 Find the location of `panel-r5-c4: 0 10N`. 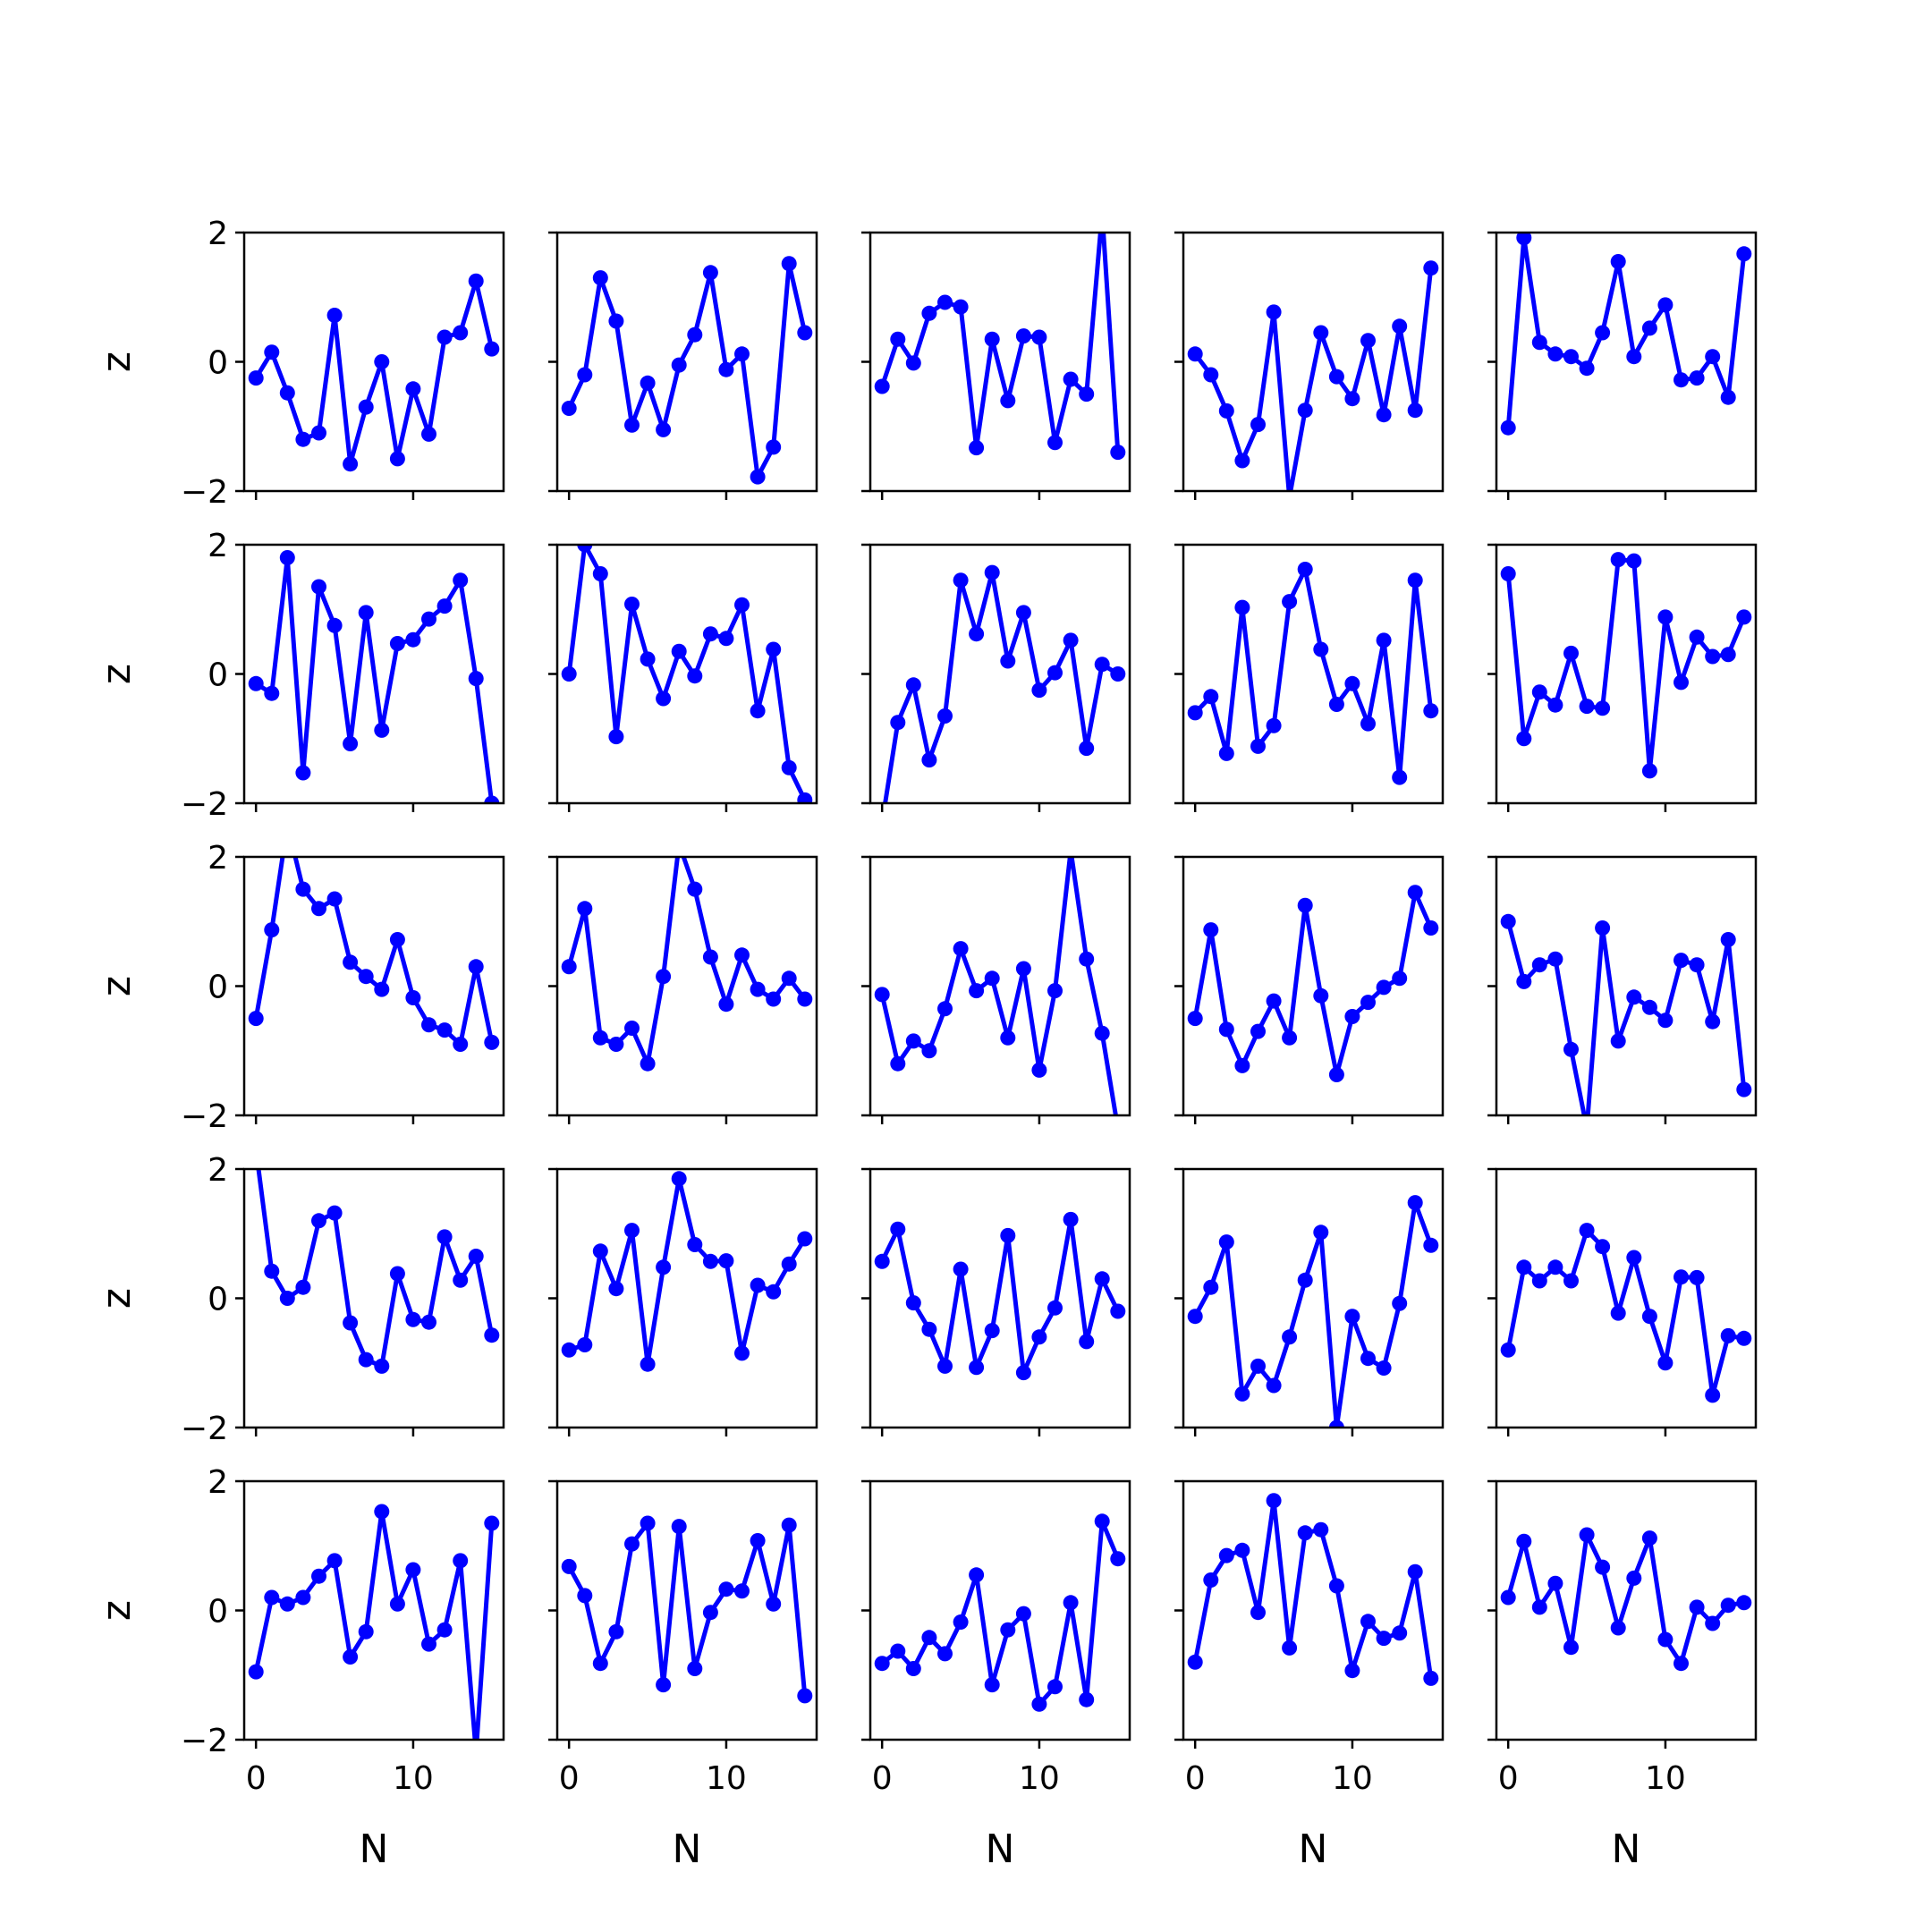

panel-r5-c4: 0 10N is located at coordinates (1309, 1675).